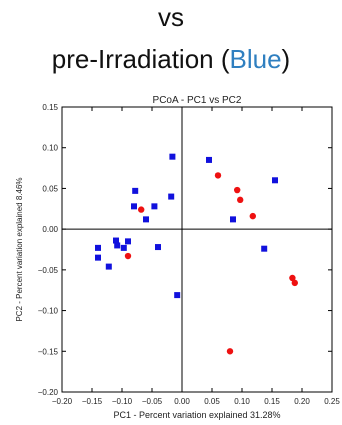 This screenshot has width=342, height=425. I want to click on y-tick-label: −0.05, so click(48, 270).